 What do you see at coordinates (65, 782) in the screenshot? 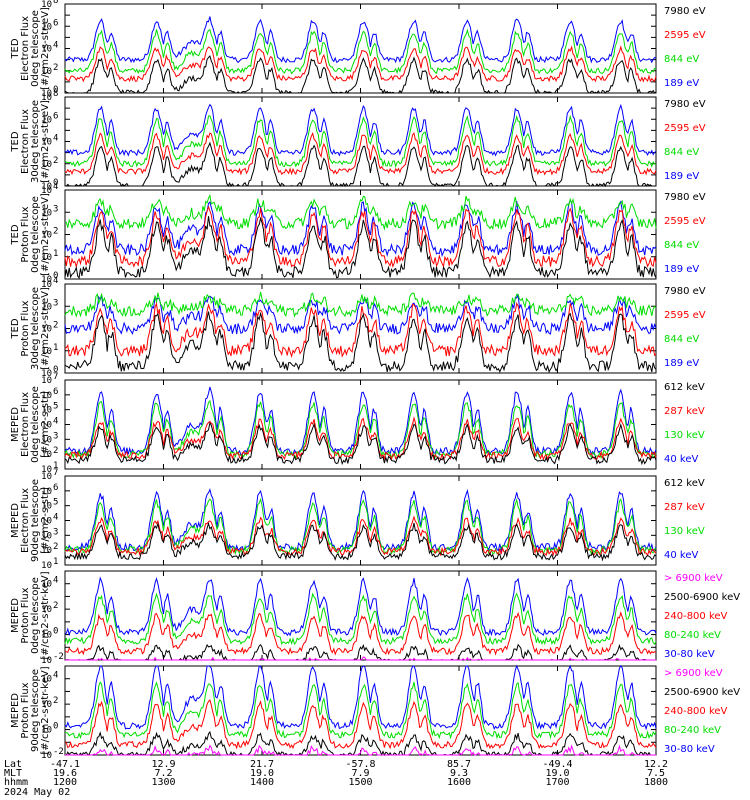
I see `bottom-hhmm-value: 1200` at bounding box center [65, 782].